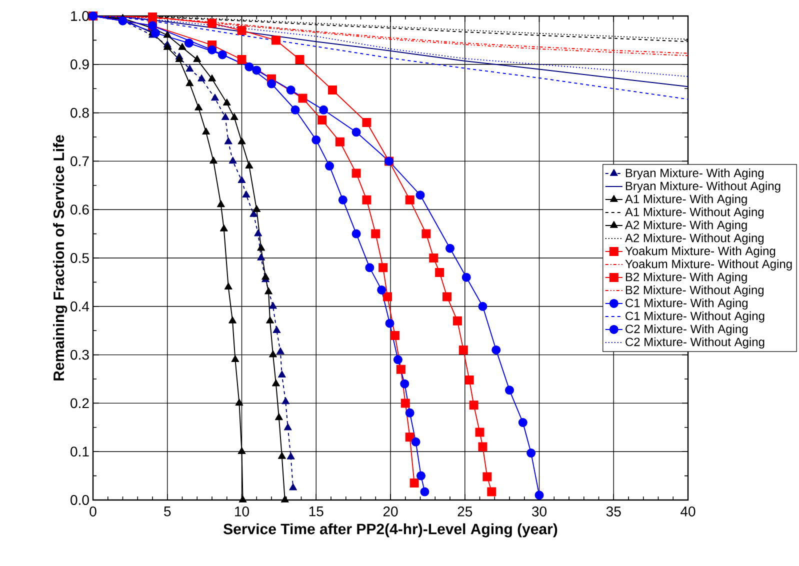 The width and height of the screenshot is (799, 566). Describe the element at coordinates (316, 511) in the screenshot. I see `x-tick-label: 15` at that location.